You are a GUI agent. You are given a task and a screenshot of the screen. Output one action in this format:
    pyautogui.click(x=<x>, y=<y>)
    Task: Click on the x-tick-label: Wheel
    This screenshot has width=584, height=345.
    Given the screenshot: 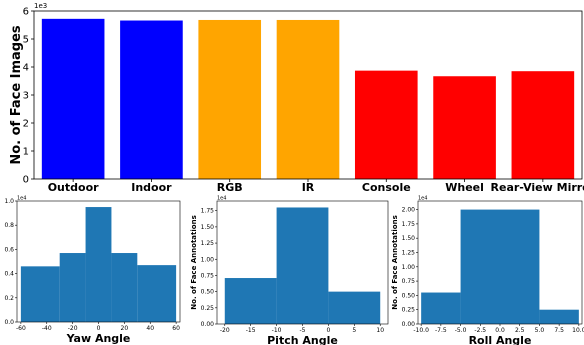 What is the action you would take?
    pyautogui.click(x=464, y=187)
    